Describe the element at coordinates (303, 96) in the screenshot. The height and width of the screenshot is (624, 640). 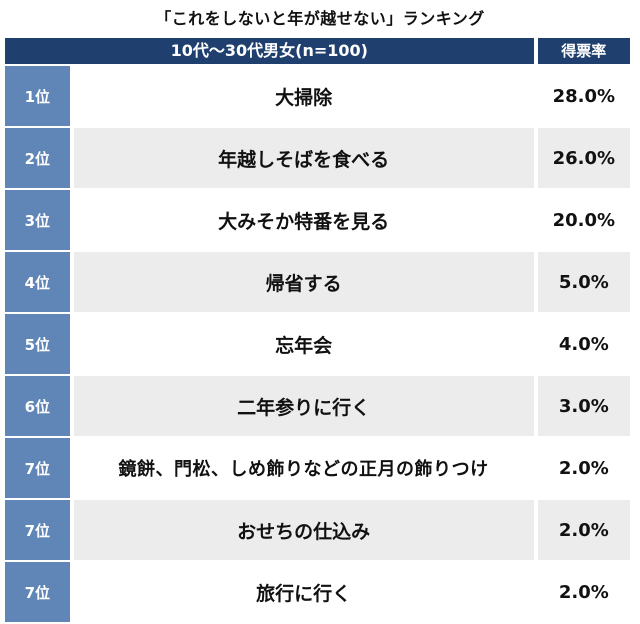
I see `item-cell: 大掃除` at that location.